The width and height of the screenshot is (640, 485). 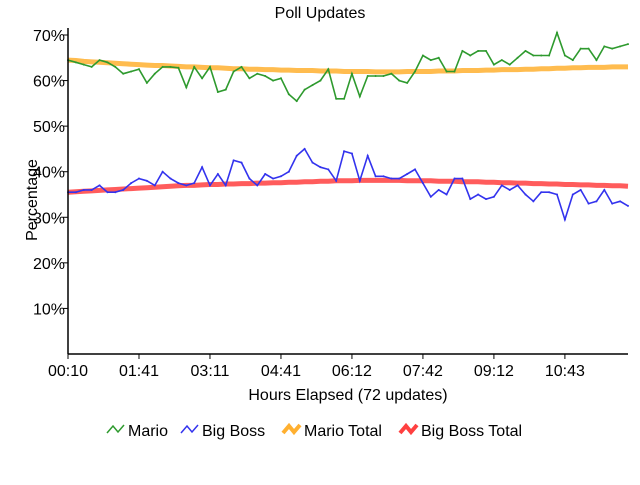 What do you see at coordinates (348, 66) in the screenshot?
I see `series-line-mario` at bounding box center [348, 66].